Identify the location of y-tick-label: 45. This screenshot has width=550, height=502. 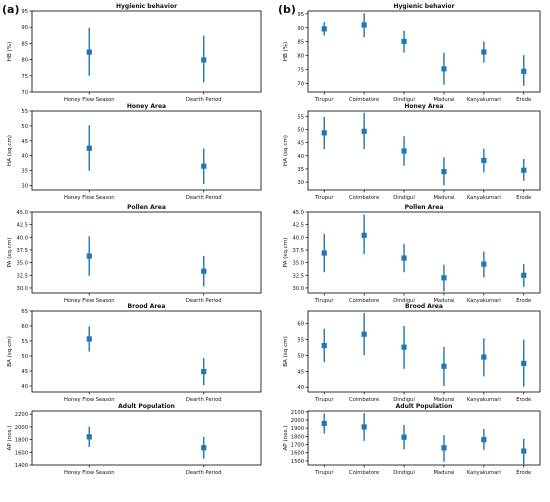
(24, 372).